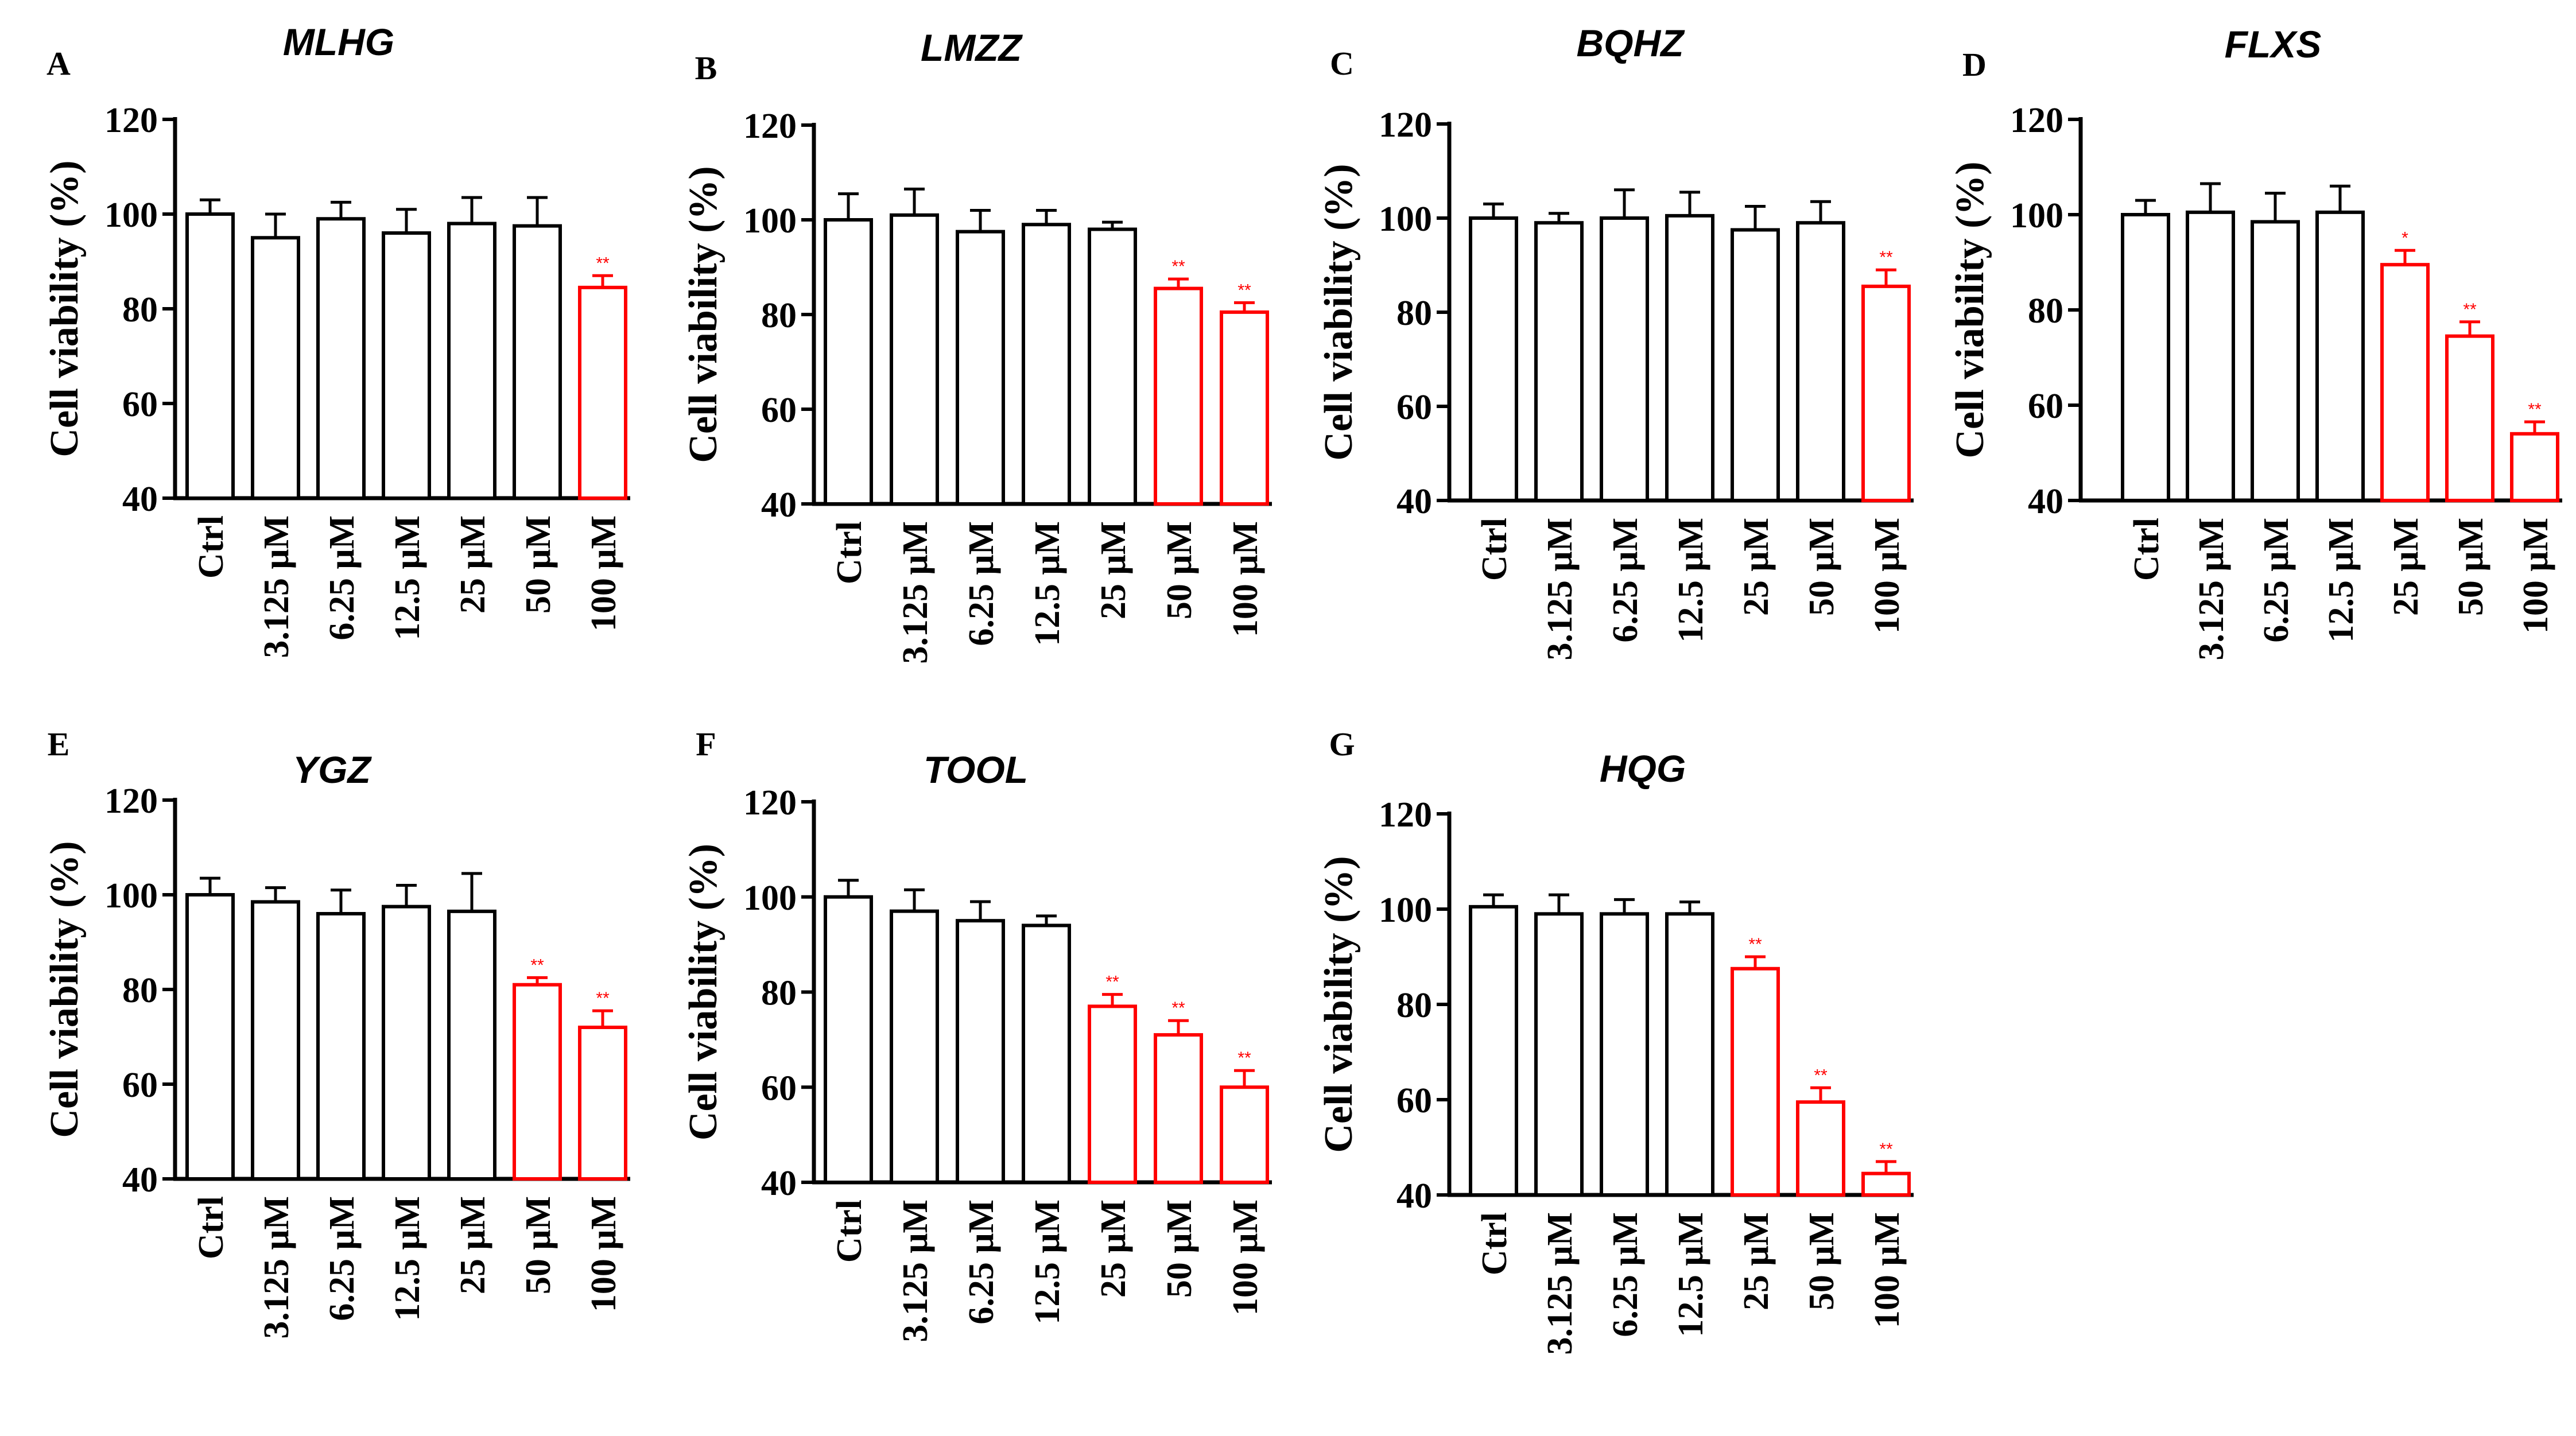  Describe the element at coordinates (1342, 63) in the screenshot. I see `panel-letter: C` at that location.